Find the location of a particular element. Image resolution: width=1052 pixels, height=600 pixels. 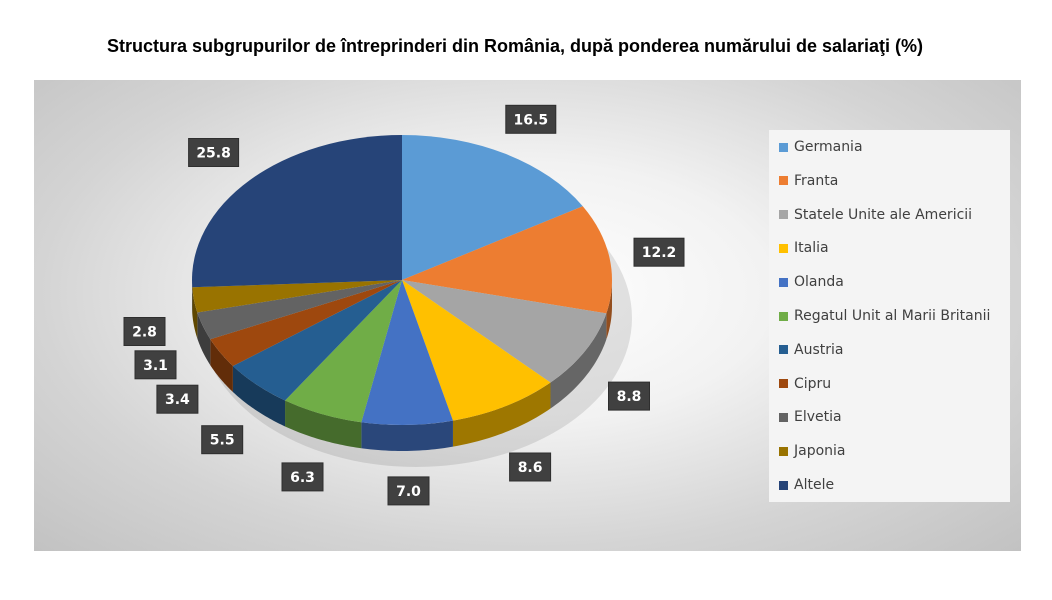

data-label-text: 5.5 is located at coordinates (222, 441).